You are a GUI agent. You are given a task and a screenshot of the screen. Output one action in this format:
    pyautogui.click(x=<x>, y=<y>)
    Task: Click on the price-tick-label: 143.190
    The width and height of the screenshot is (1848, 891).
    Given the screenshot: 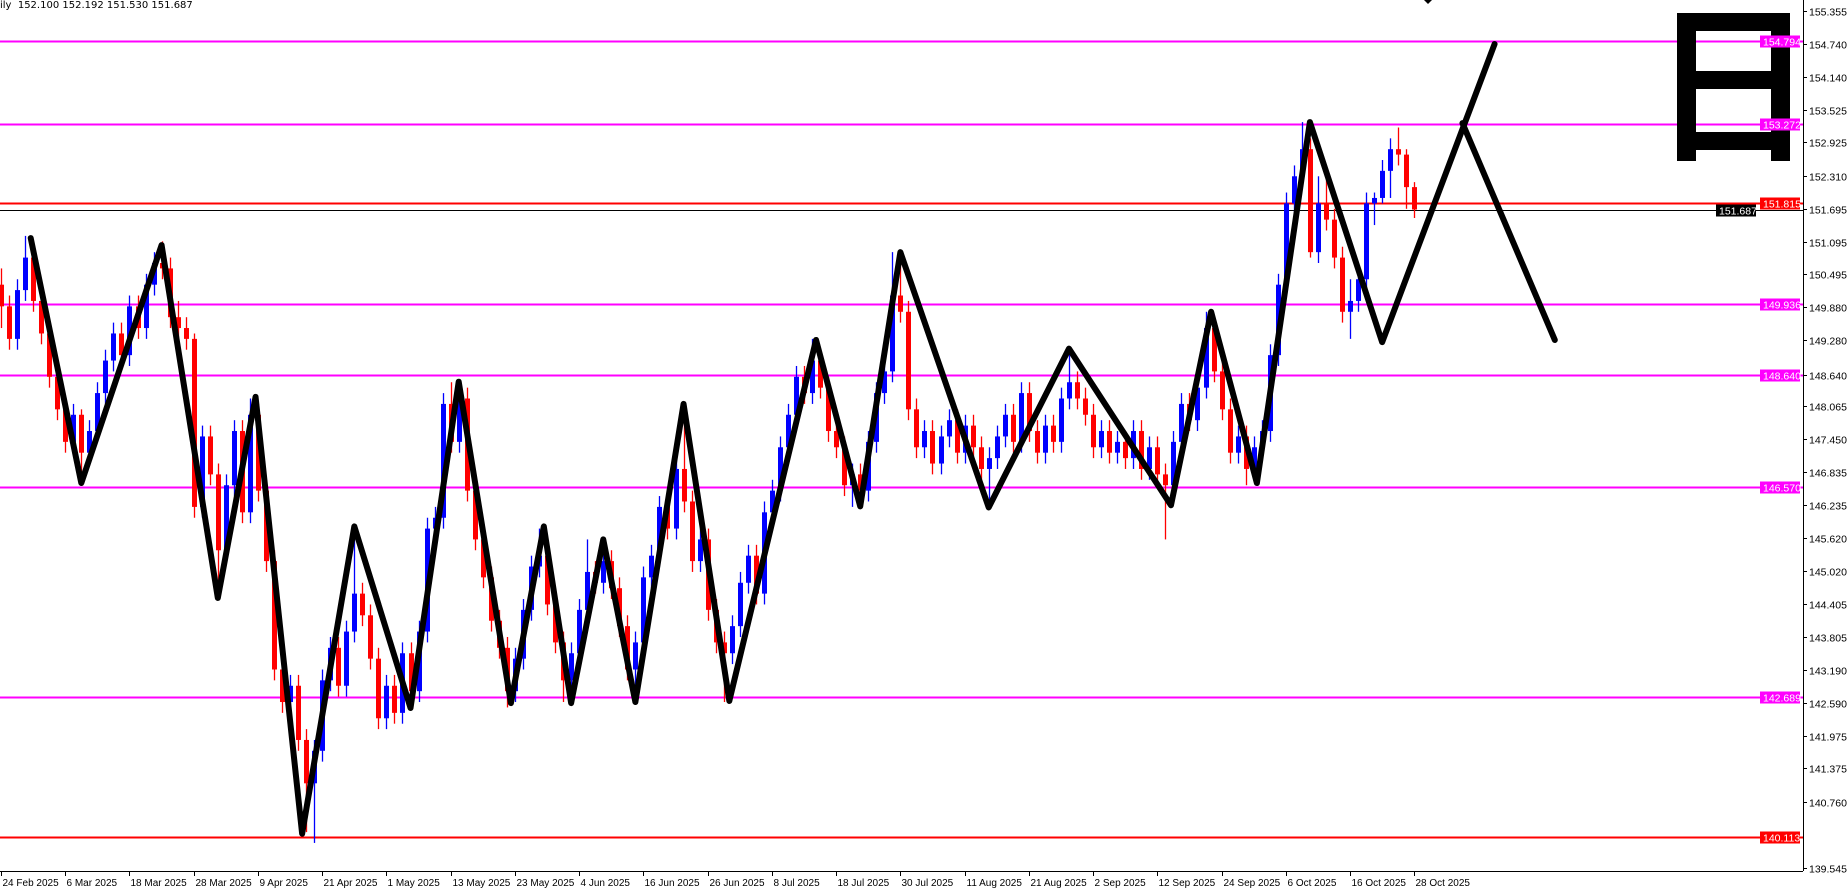 What is the action you would take?
    pyautogui.click(x=1828, y=672)
    